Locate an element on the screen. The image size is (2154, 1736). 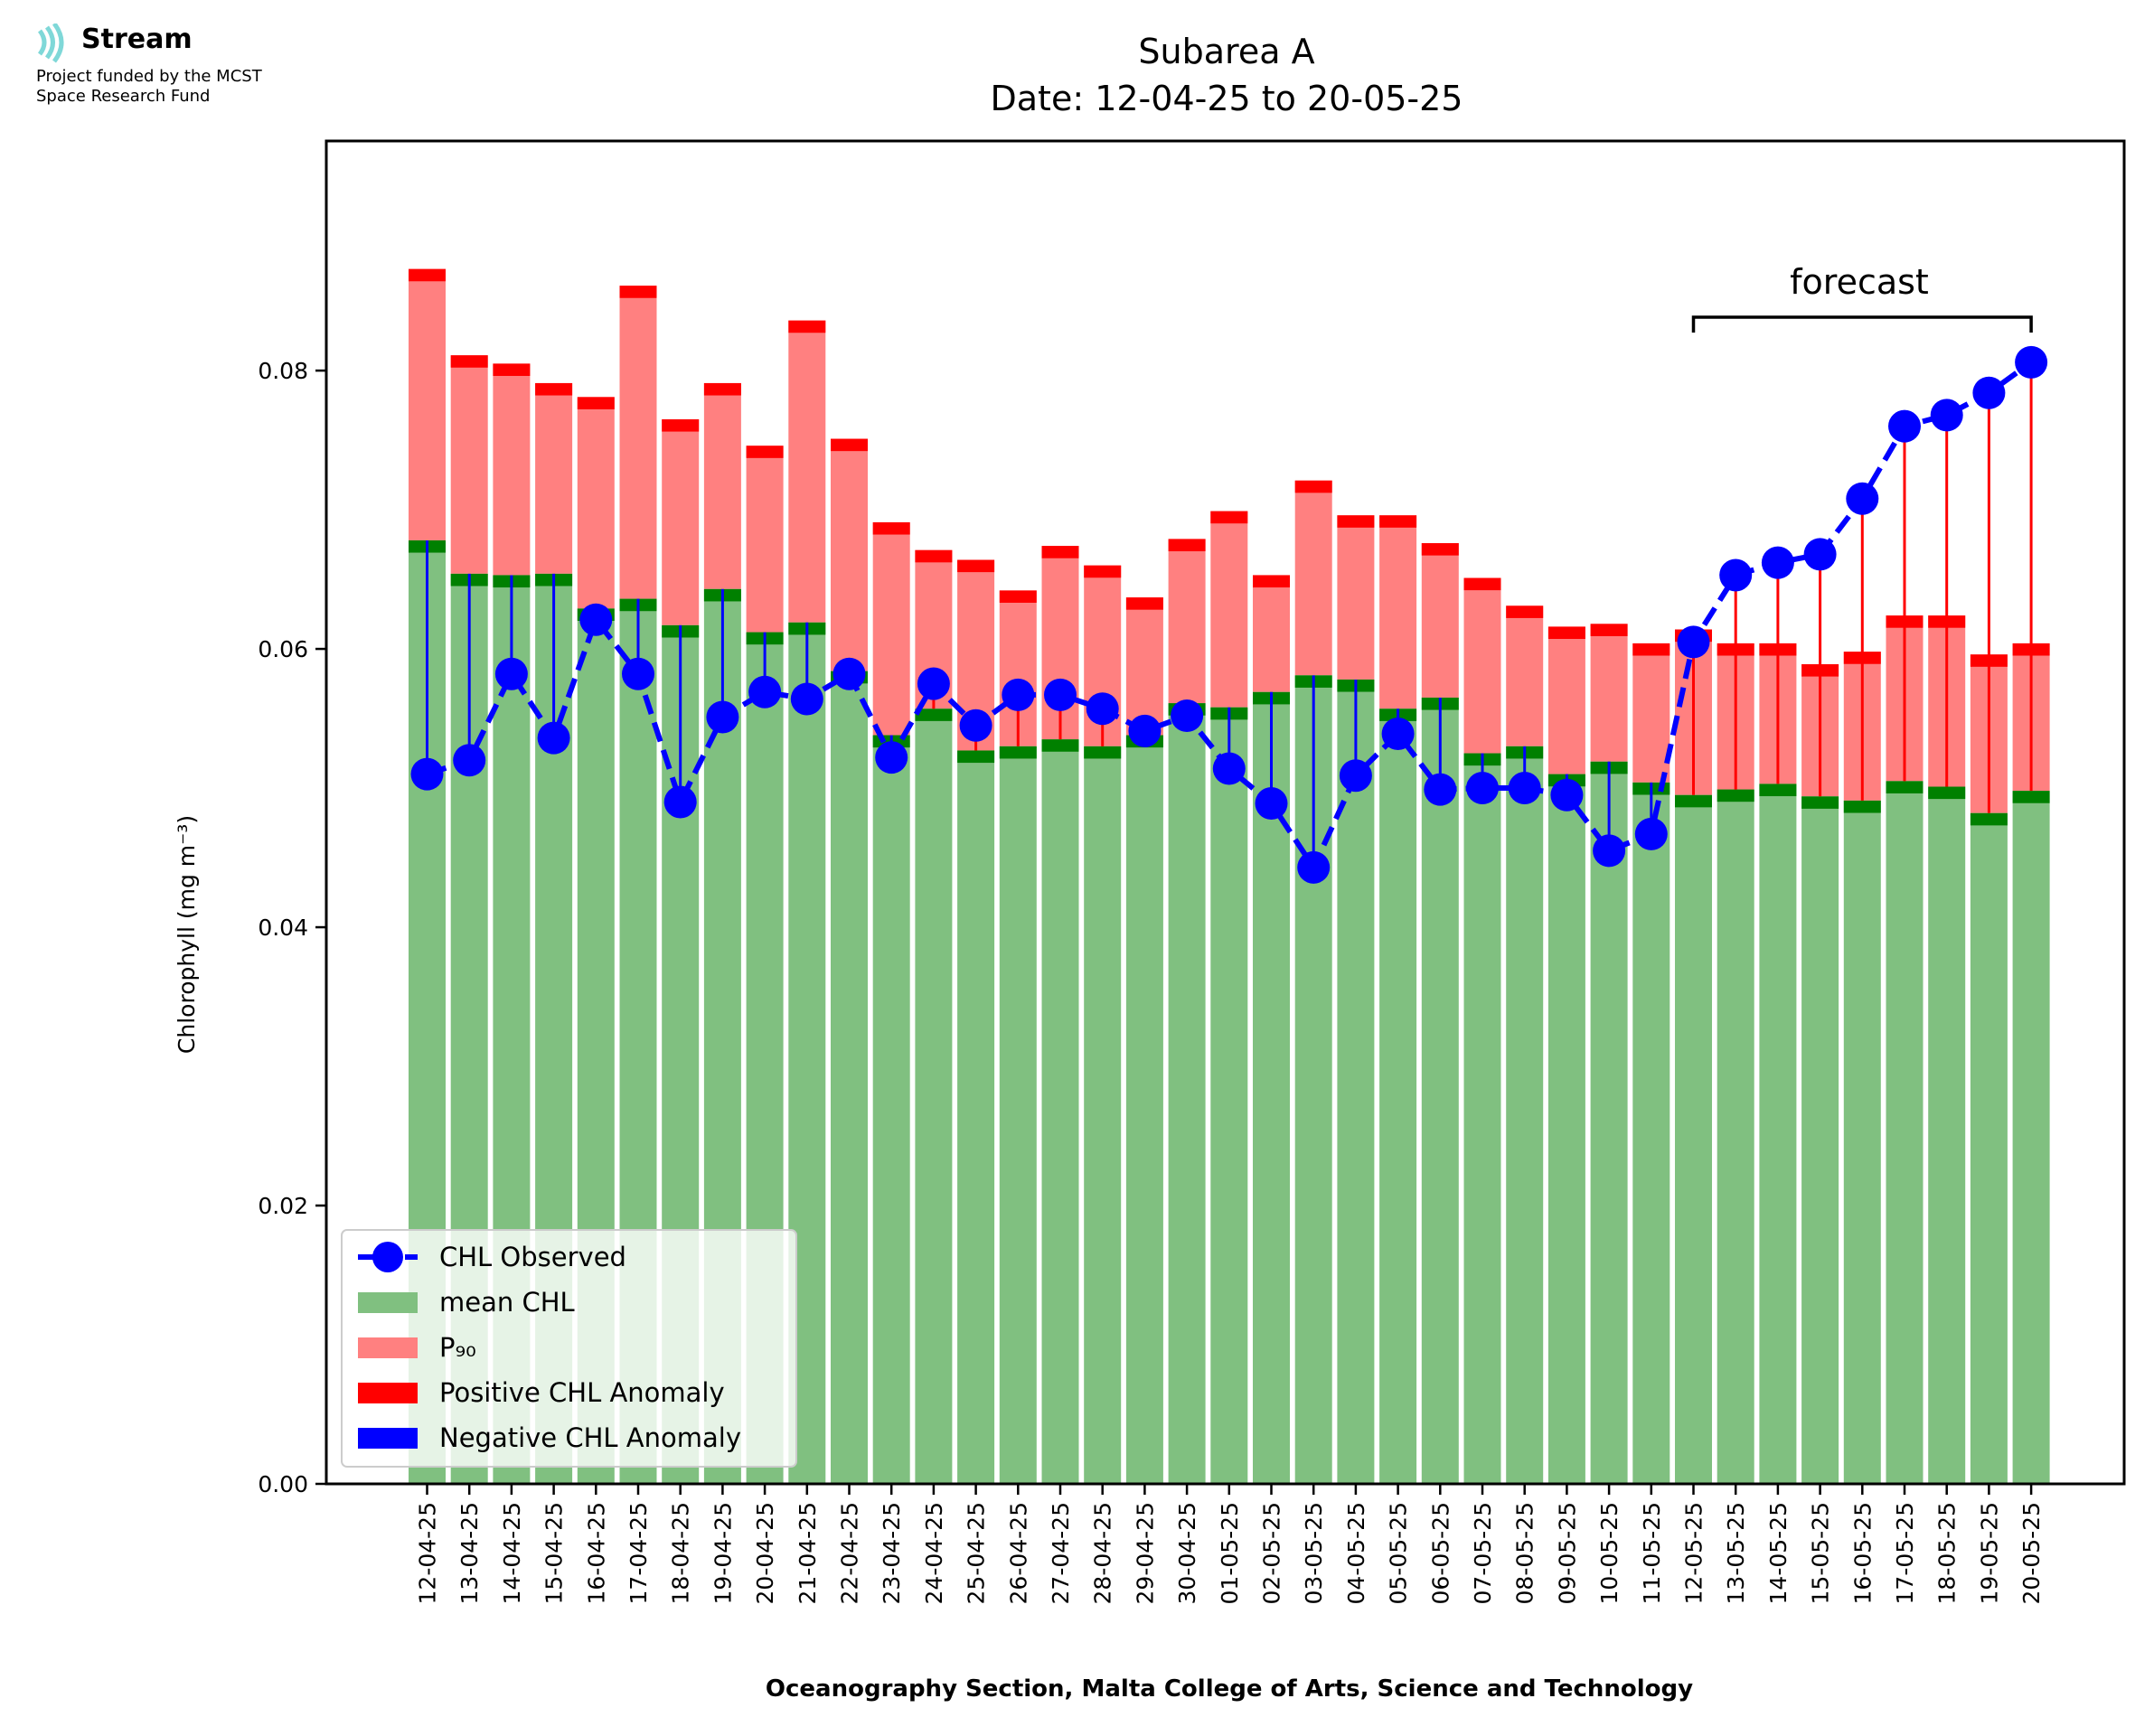
legend-box is located at coordinates (569, 1349).